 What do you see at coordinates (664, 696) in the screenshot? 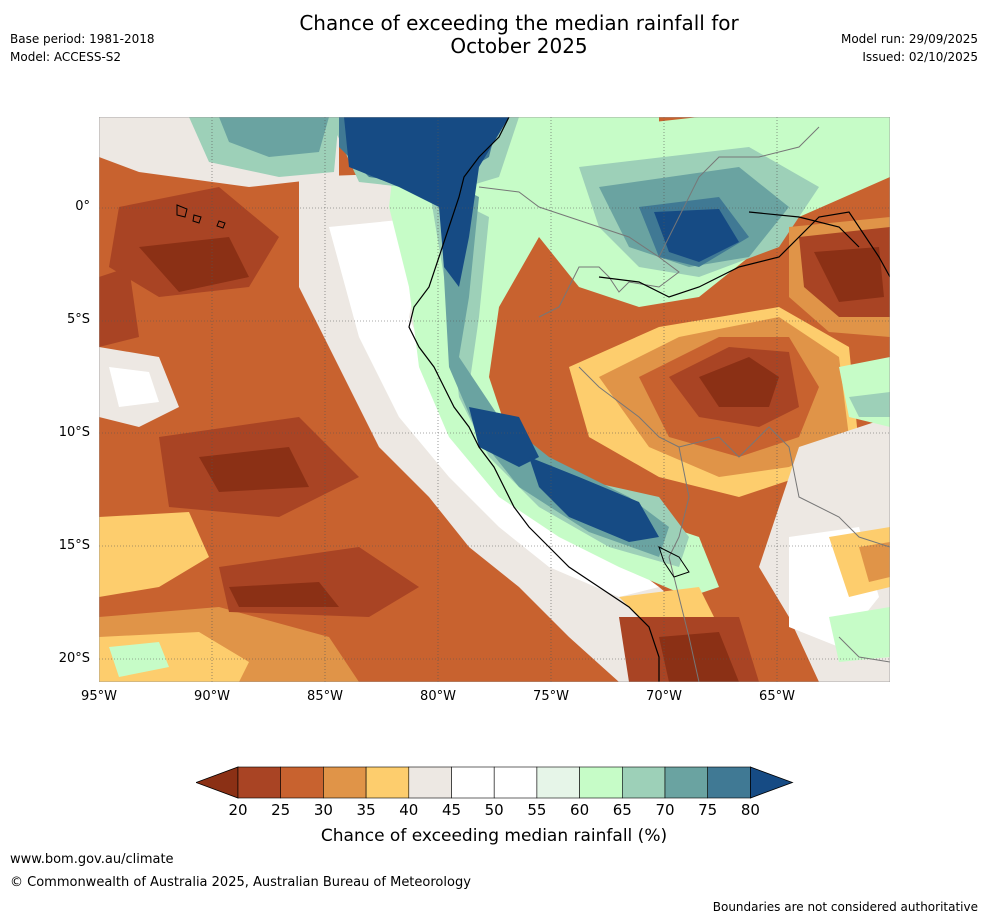
I see `lon-label-70w: 70°W` at bounding box center [664, 696].